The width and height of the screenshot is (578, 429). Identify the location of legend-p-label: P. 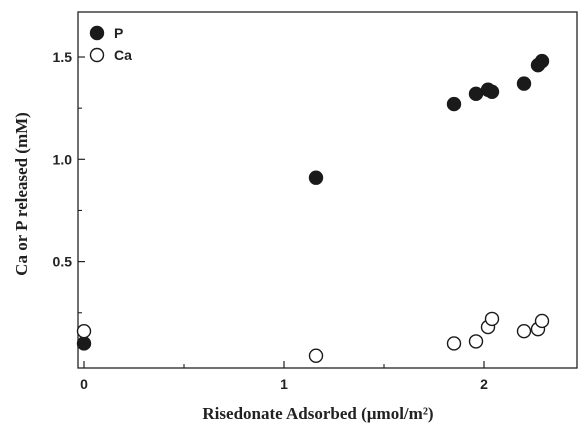
(118, 33).